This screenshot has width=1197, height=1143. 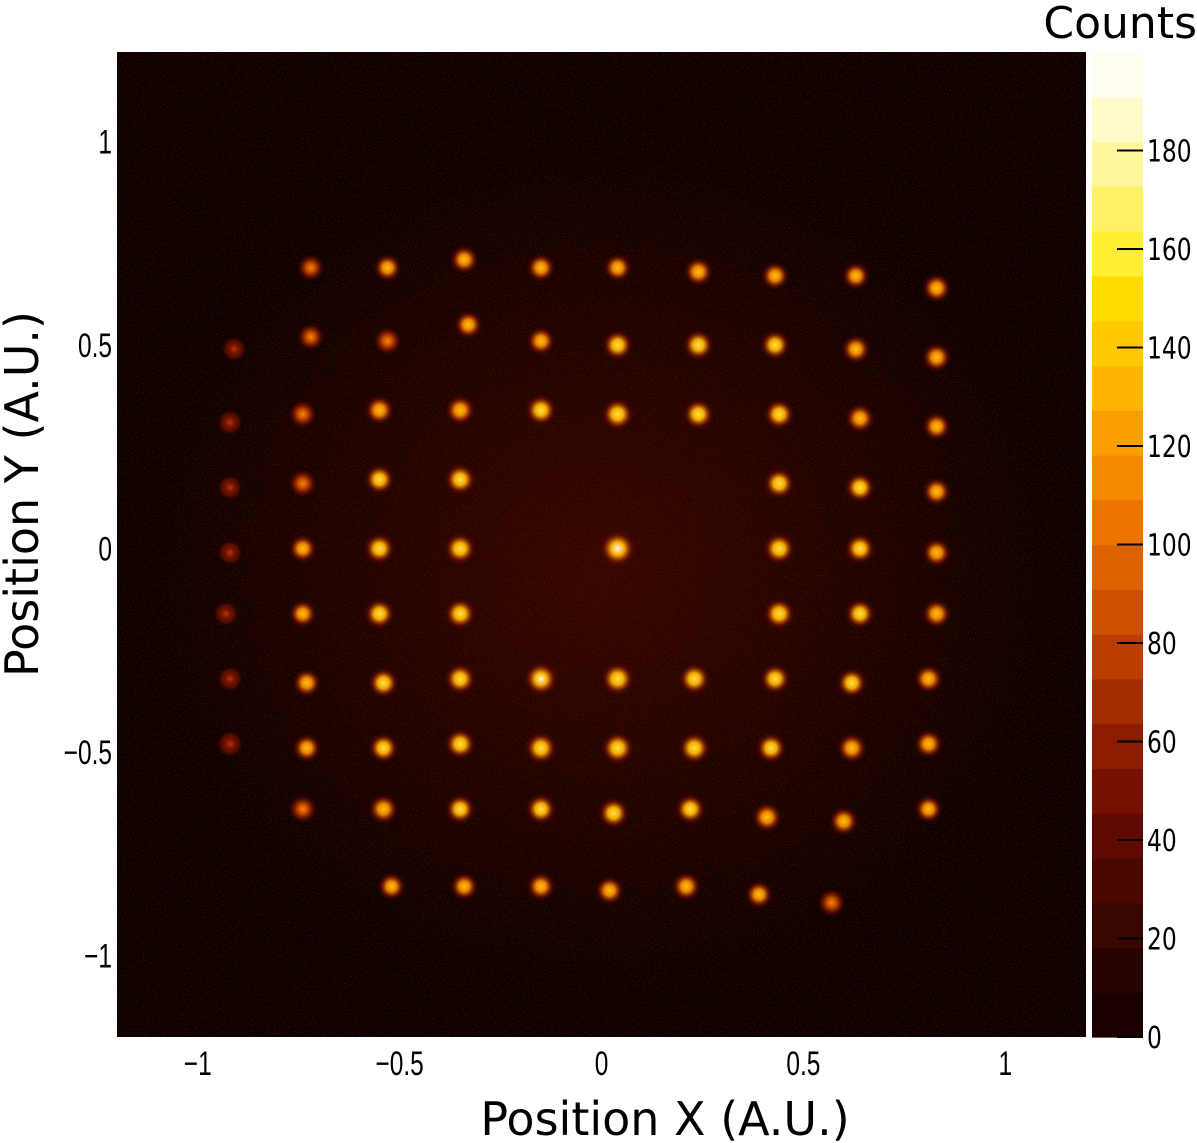 I want to click on x-tick-label: −1, so click(x=198, y=1064).